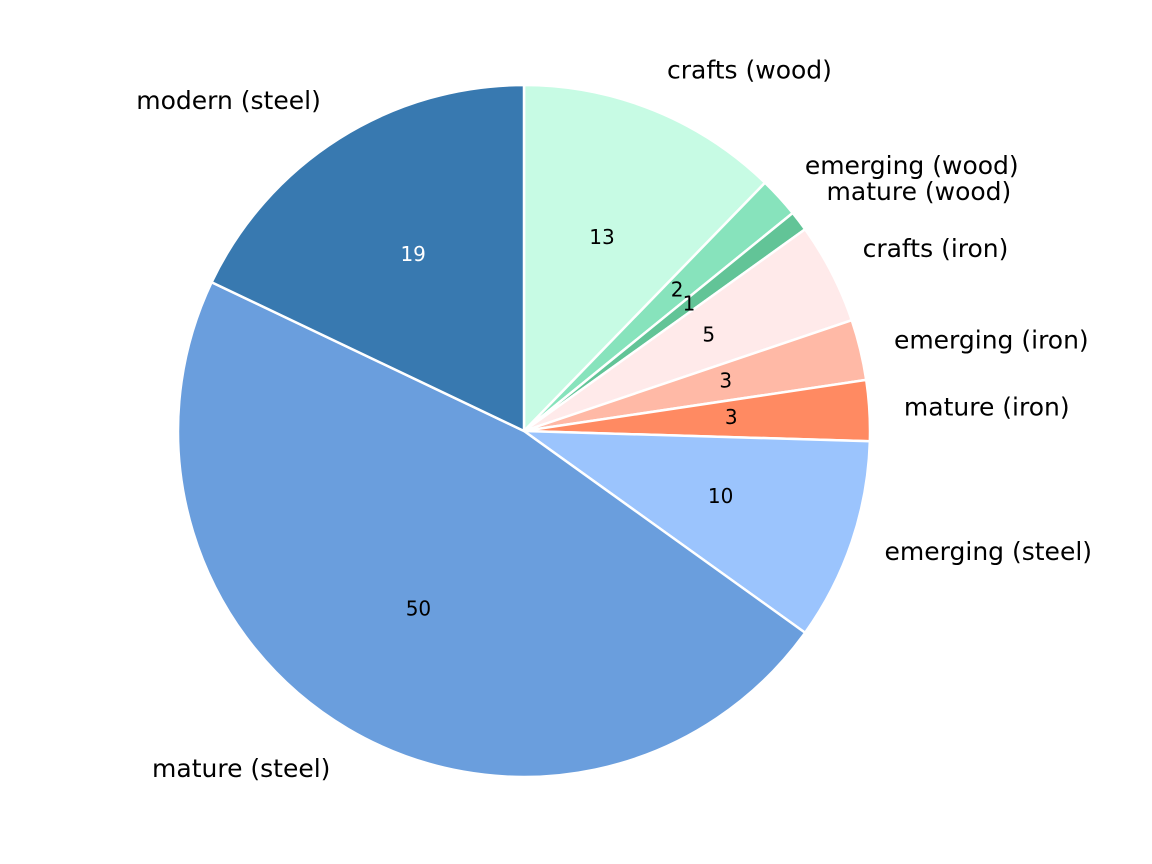  Describe the element at coordinates (912, 165) in the screenshot. I see `pie-category-label-emerging-wood: emerging (wood)` at that location.